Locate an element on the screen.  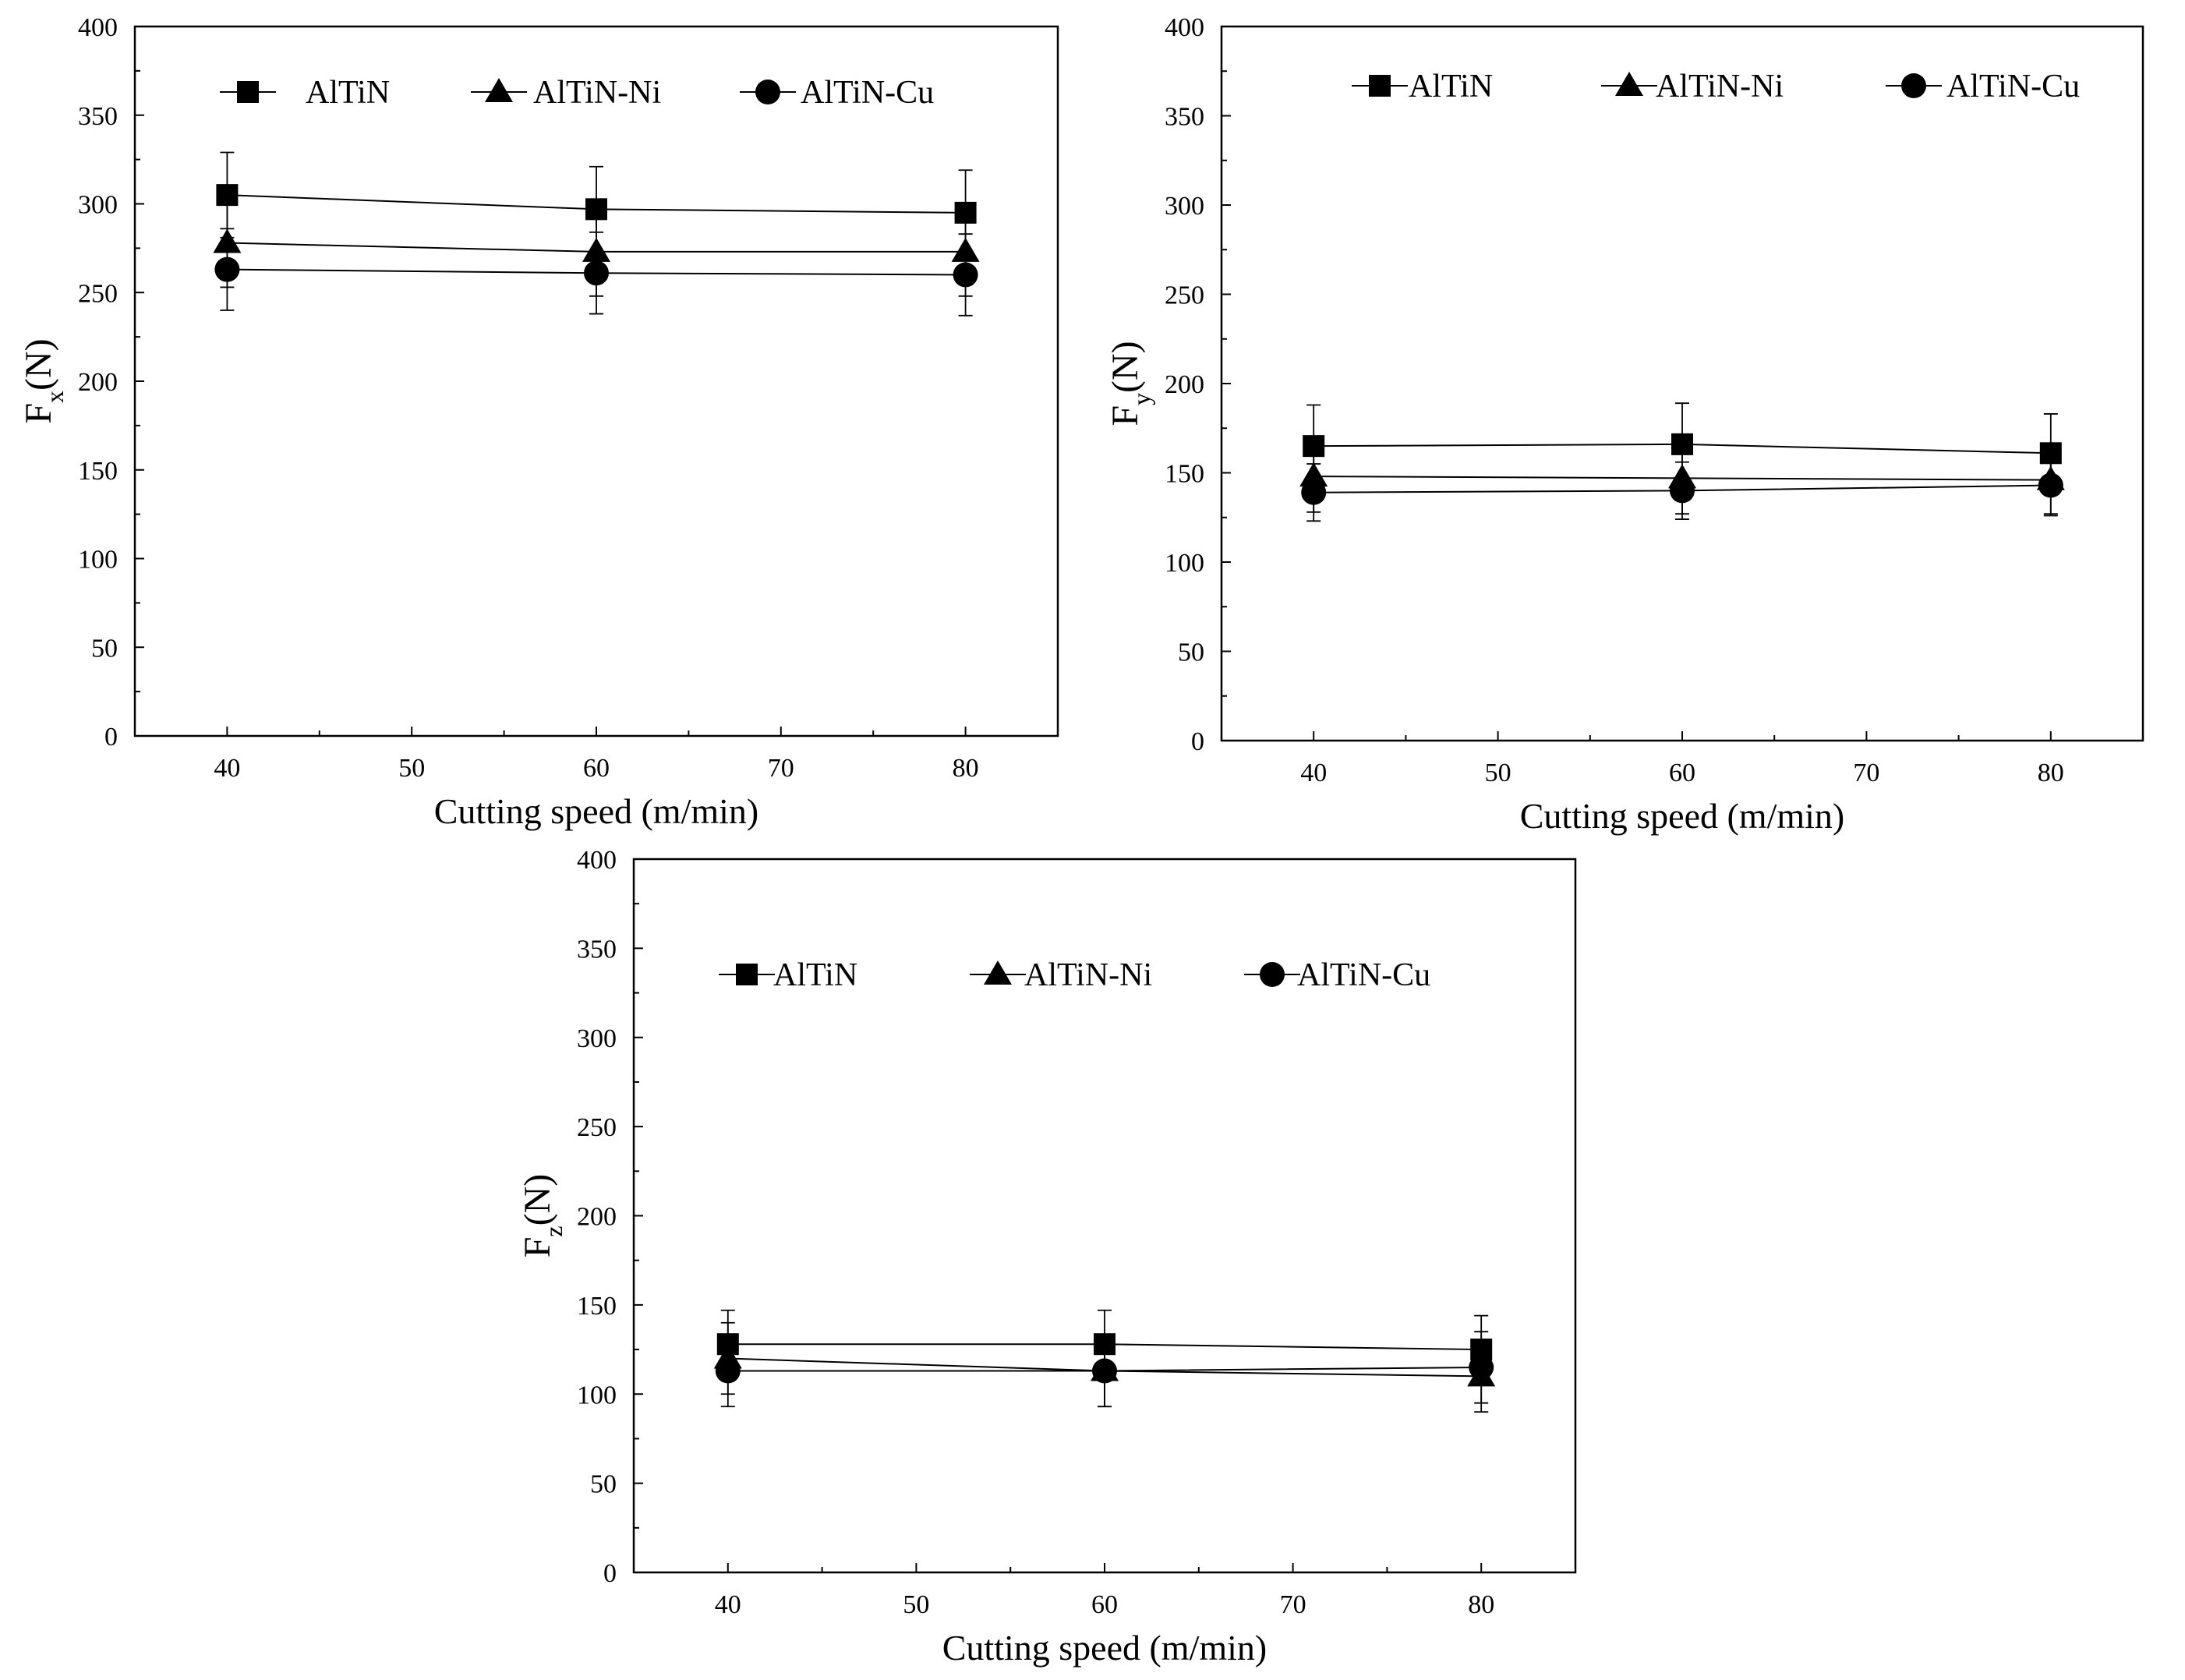
y-axis-title-subscript: z is located at coordinates (553, 1231).